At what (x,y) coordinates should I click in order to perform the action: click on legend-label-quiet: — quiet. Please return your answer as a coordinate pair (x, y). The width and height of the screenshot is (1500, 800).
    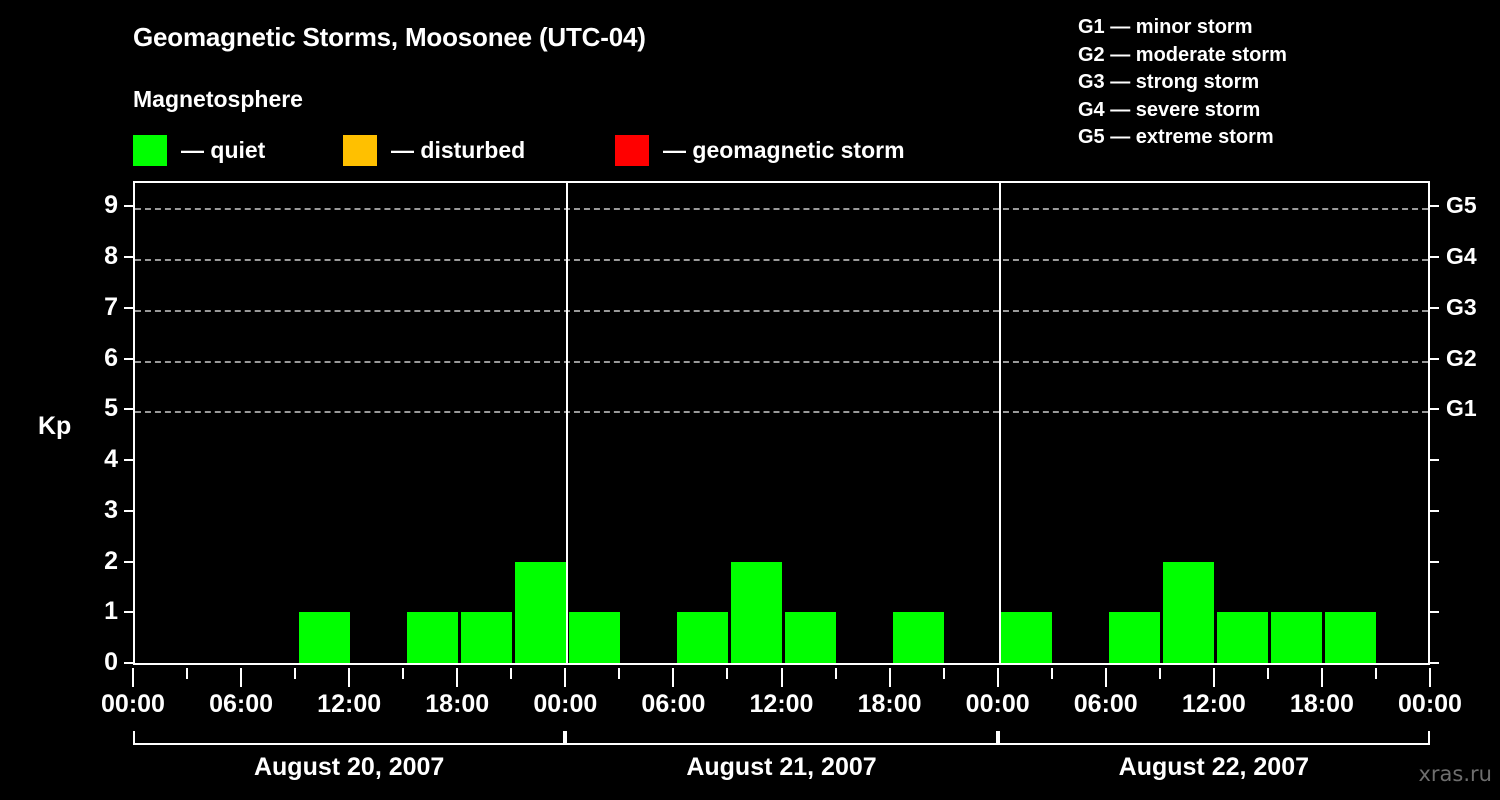
    Looking at the image, I should click on (223, 149).